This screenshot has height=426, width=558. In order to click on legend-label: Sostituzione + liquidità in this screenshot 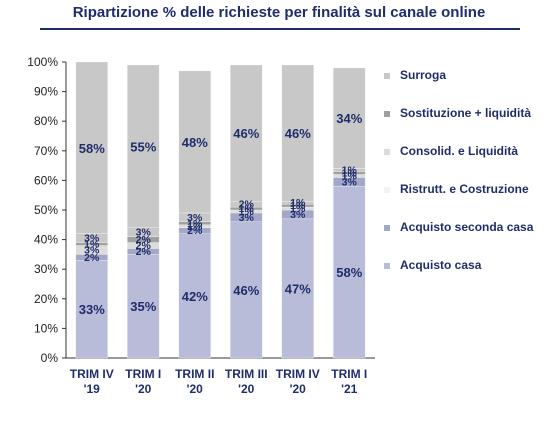, I will do `click(466, 113)`.